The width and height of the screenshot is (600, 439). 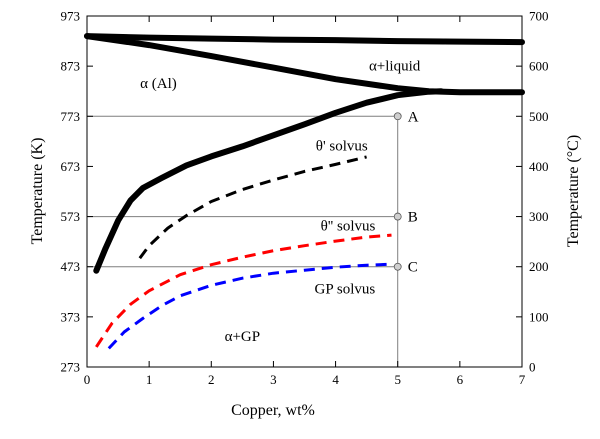 I want to click on y-tick-label-right: 500, so click(x=539, y=116).